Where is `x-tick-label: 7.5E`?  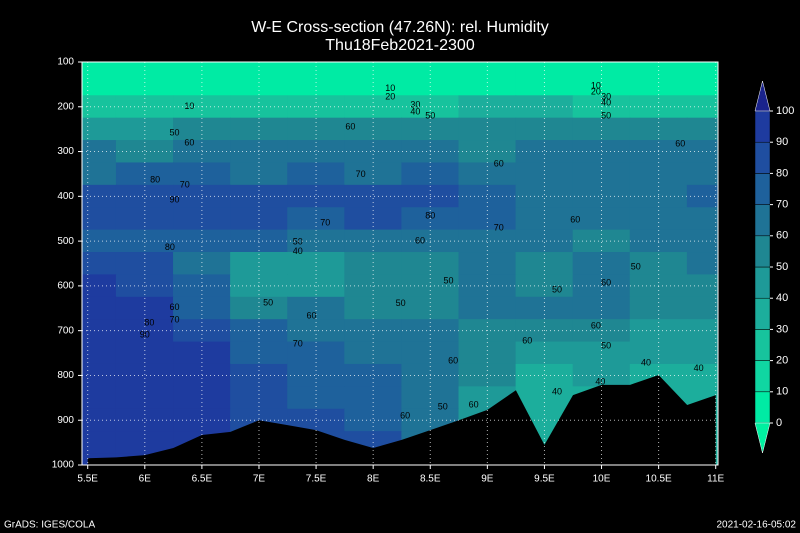 x-tick-label: 7.5E is located at coordinates (316, 479).